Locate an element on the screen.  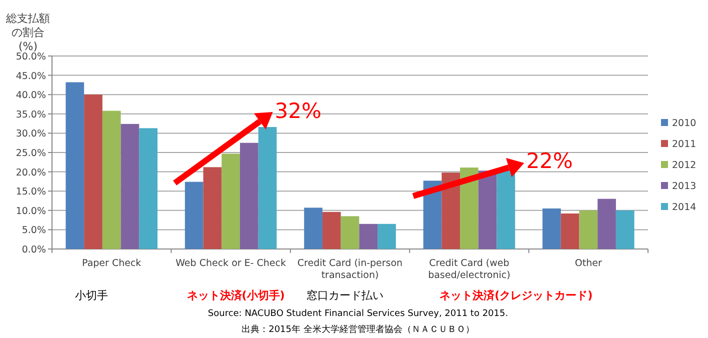
y-tick-label: 35.0% is located at coordinates (31, 114).